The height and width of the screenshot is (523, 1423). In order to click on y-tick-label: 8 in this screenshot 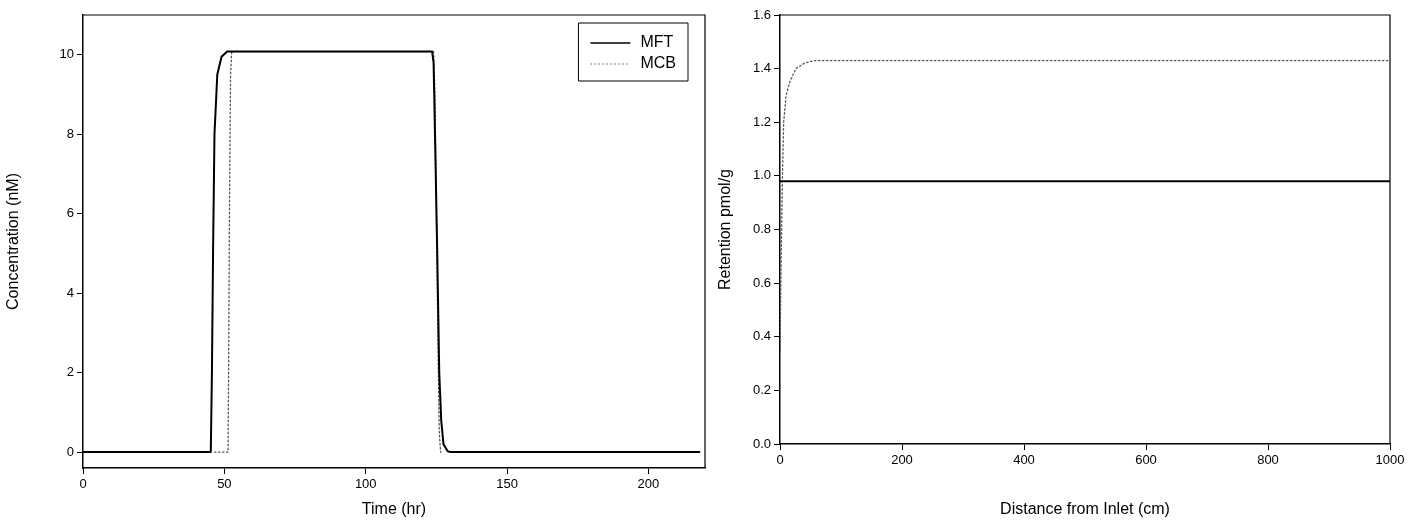, I will do `click(70, 133)`.